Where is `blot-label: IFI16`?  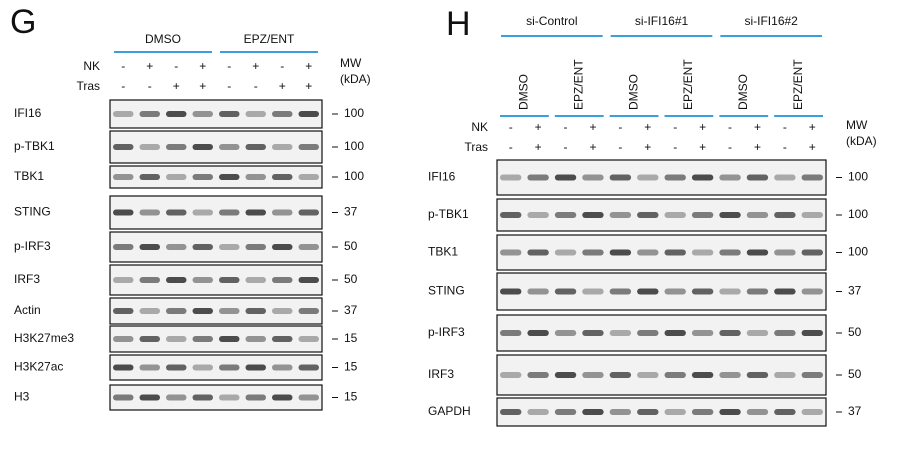 blot-label: IFI16 is located at coordinates (28, 113).